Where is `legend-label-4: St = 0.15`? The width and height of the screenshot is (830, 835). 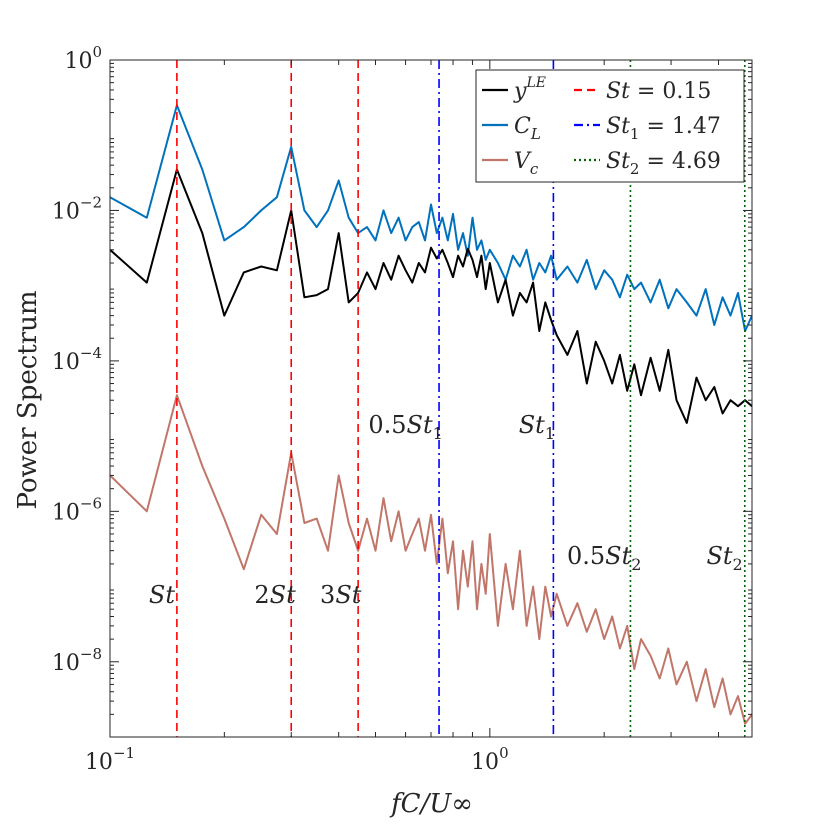 legend-label-4: St = 0.15 is located at coordinates (658, 91).